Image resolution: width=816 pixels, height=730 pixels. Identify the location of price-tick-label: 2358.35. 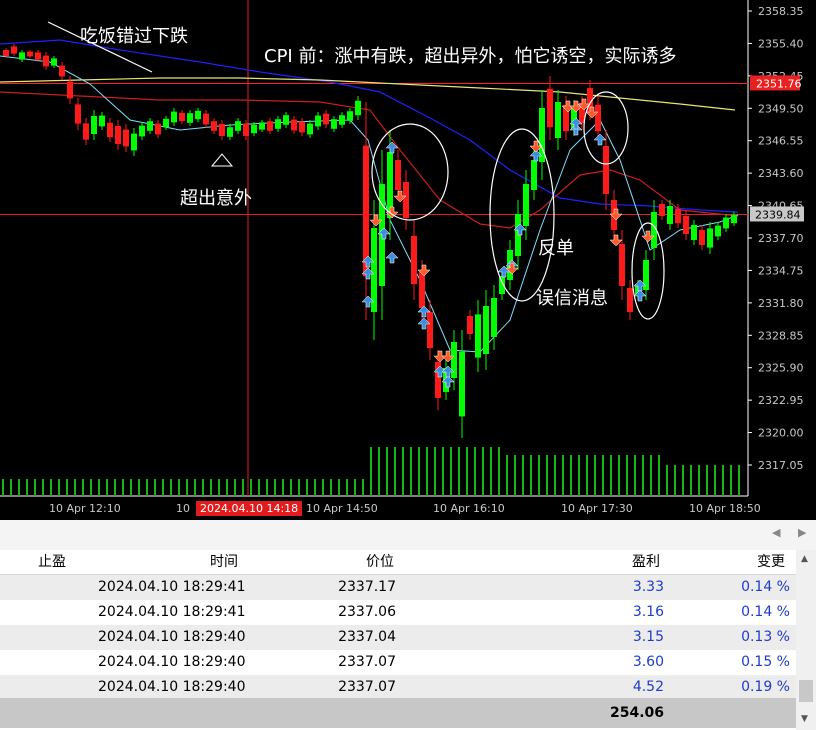
(781, 11).